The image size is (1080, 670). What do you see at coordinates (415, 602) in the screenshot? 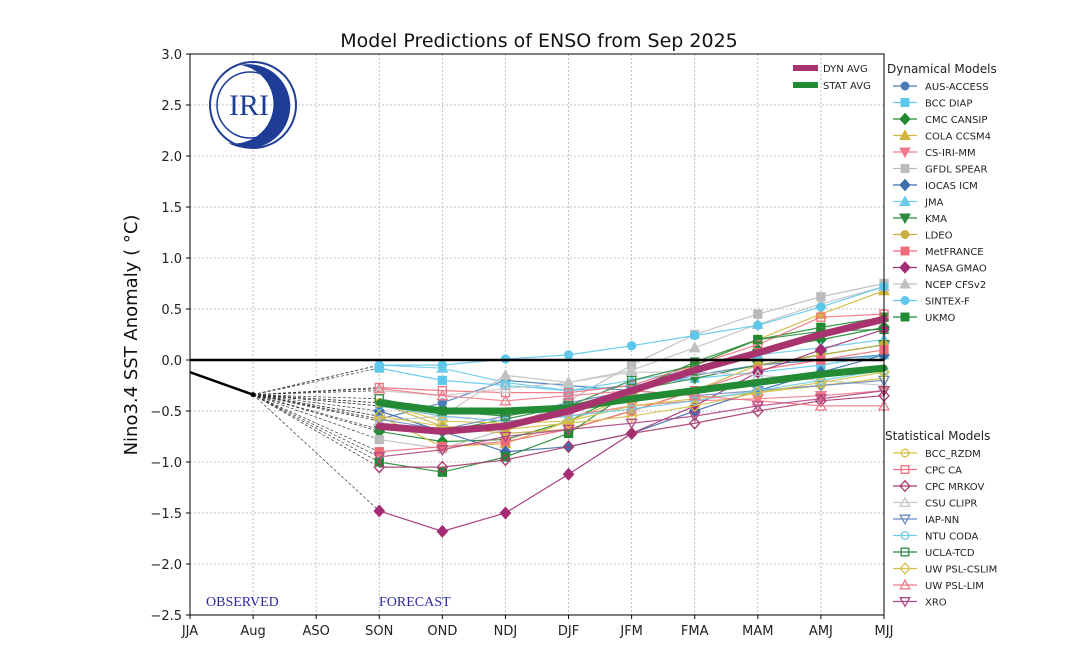
I see `forecast-annotation: FORECAST` at bounding box center [415, 602].